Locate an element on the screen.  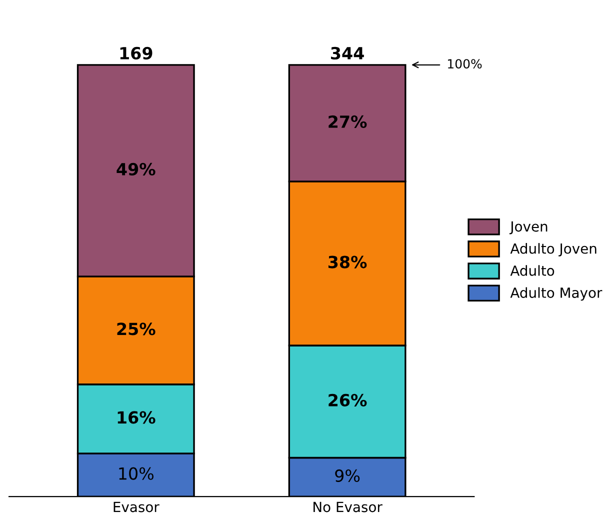
legend-label: Adulto Joven is located at coordinates (553, 249).